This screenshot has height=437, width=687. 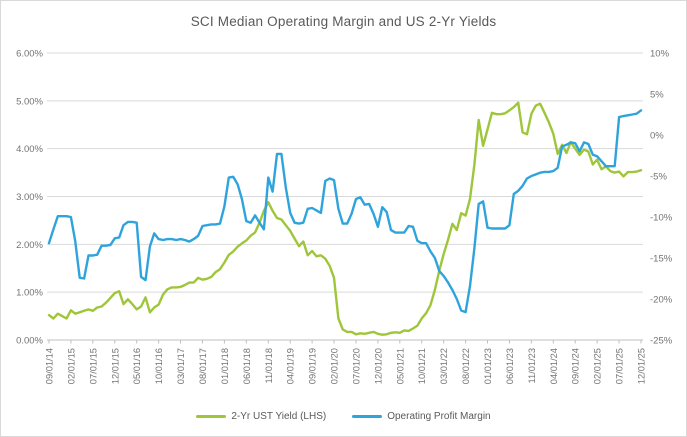 What do you see at coordinates (29, 149) in the screenshot?
I see `y-axis-left-tick-label: 4.00%` at bounding box center [29, 149].